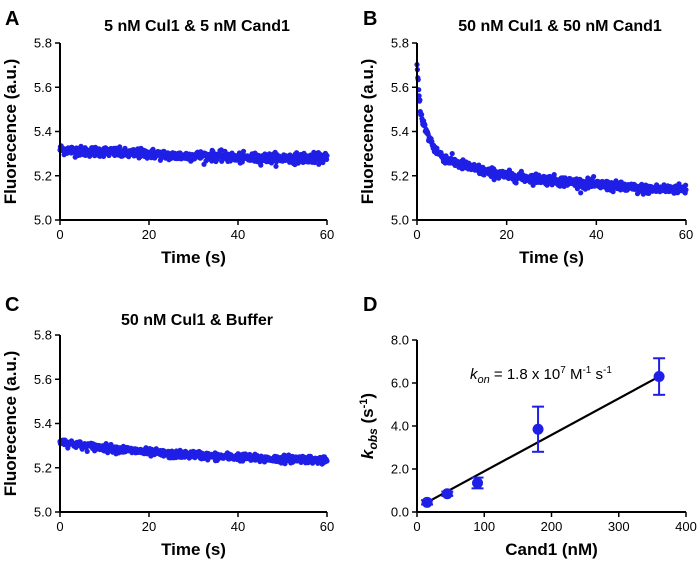  I want to click on fit-line, so click(543, 439).